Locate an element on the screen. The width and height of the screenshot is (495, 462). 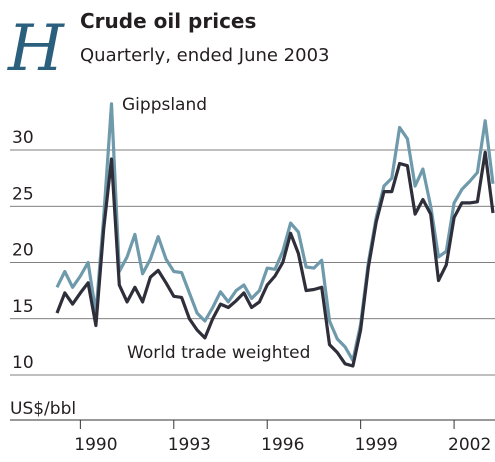
x-tick-label: 1993 is located at coordinates (189, 445).